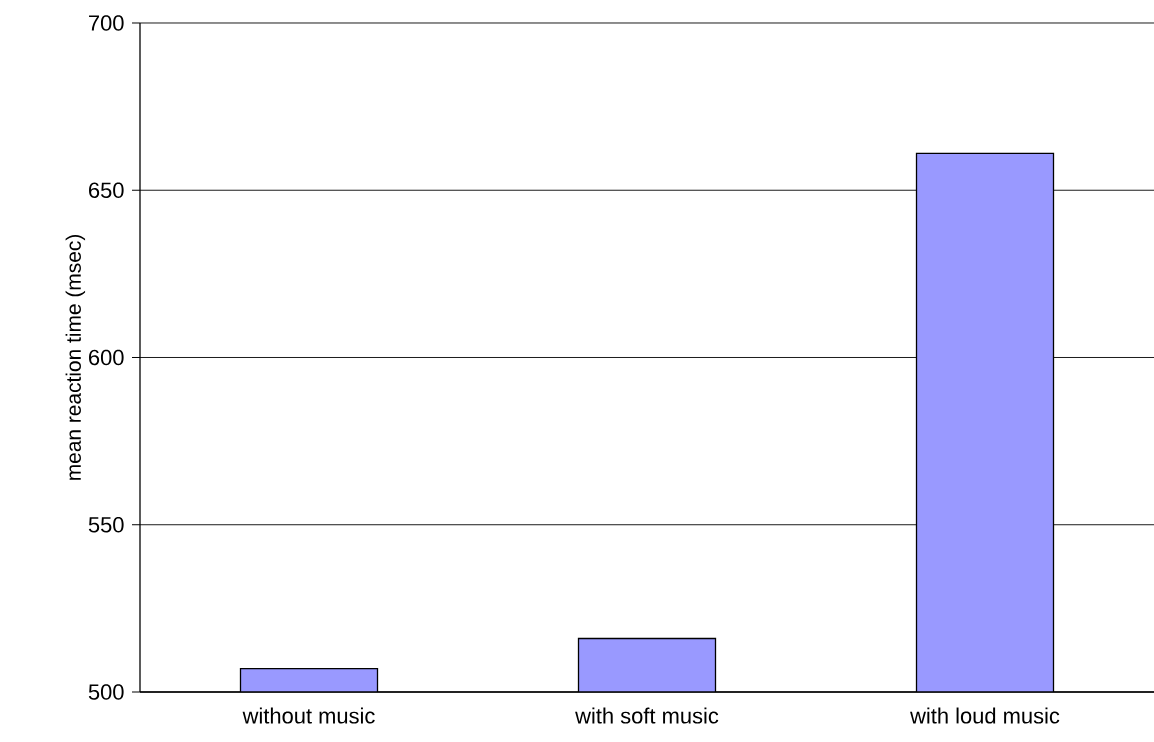 The width and height of the screenshot is (1154, 742). Describe the element at coordinates (106, 357) in the screenshot. I see `y-tick-label: 600` at that location.